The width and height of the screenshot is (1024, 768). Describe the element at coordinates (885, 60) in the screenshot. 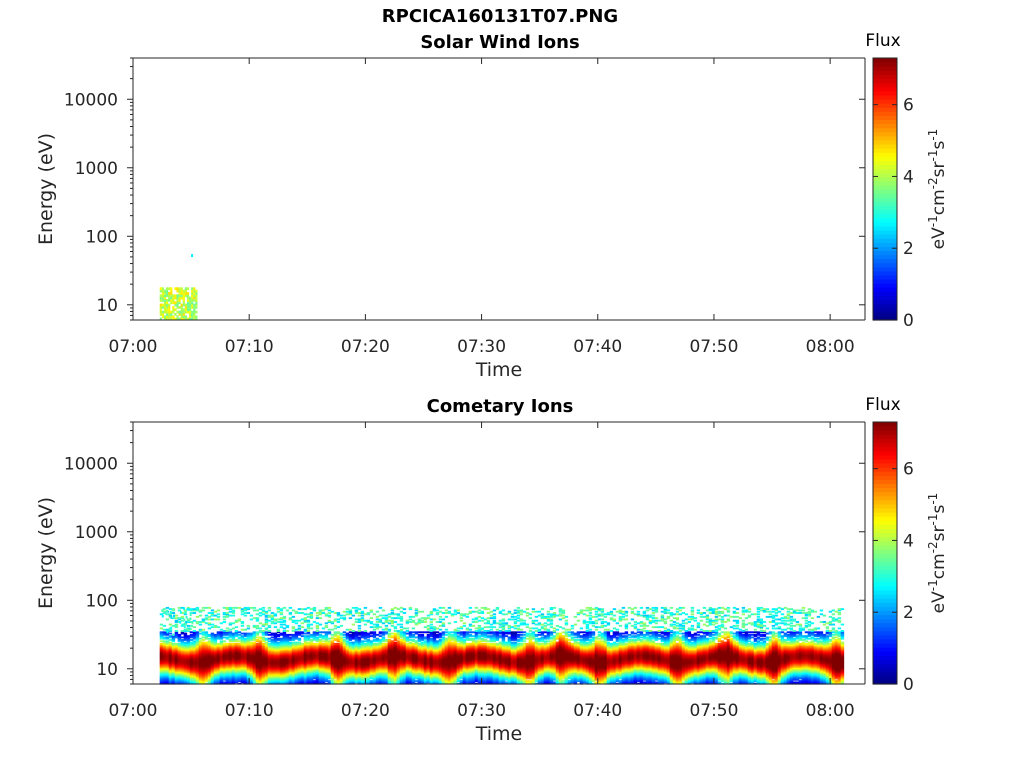

I see `colorbar-swatch` at that location.